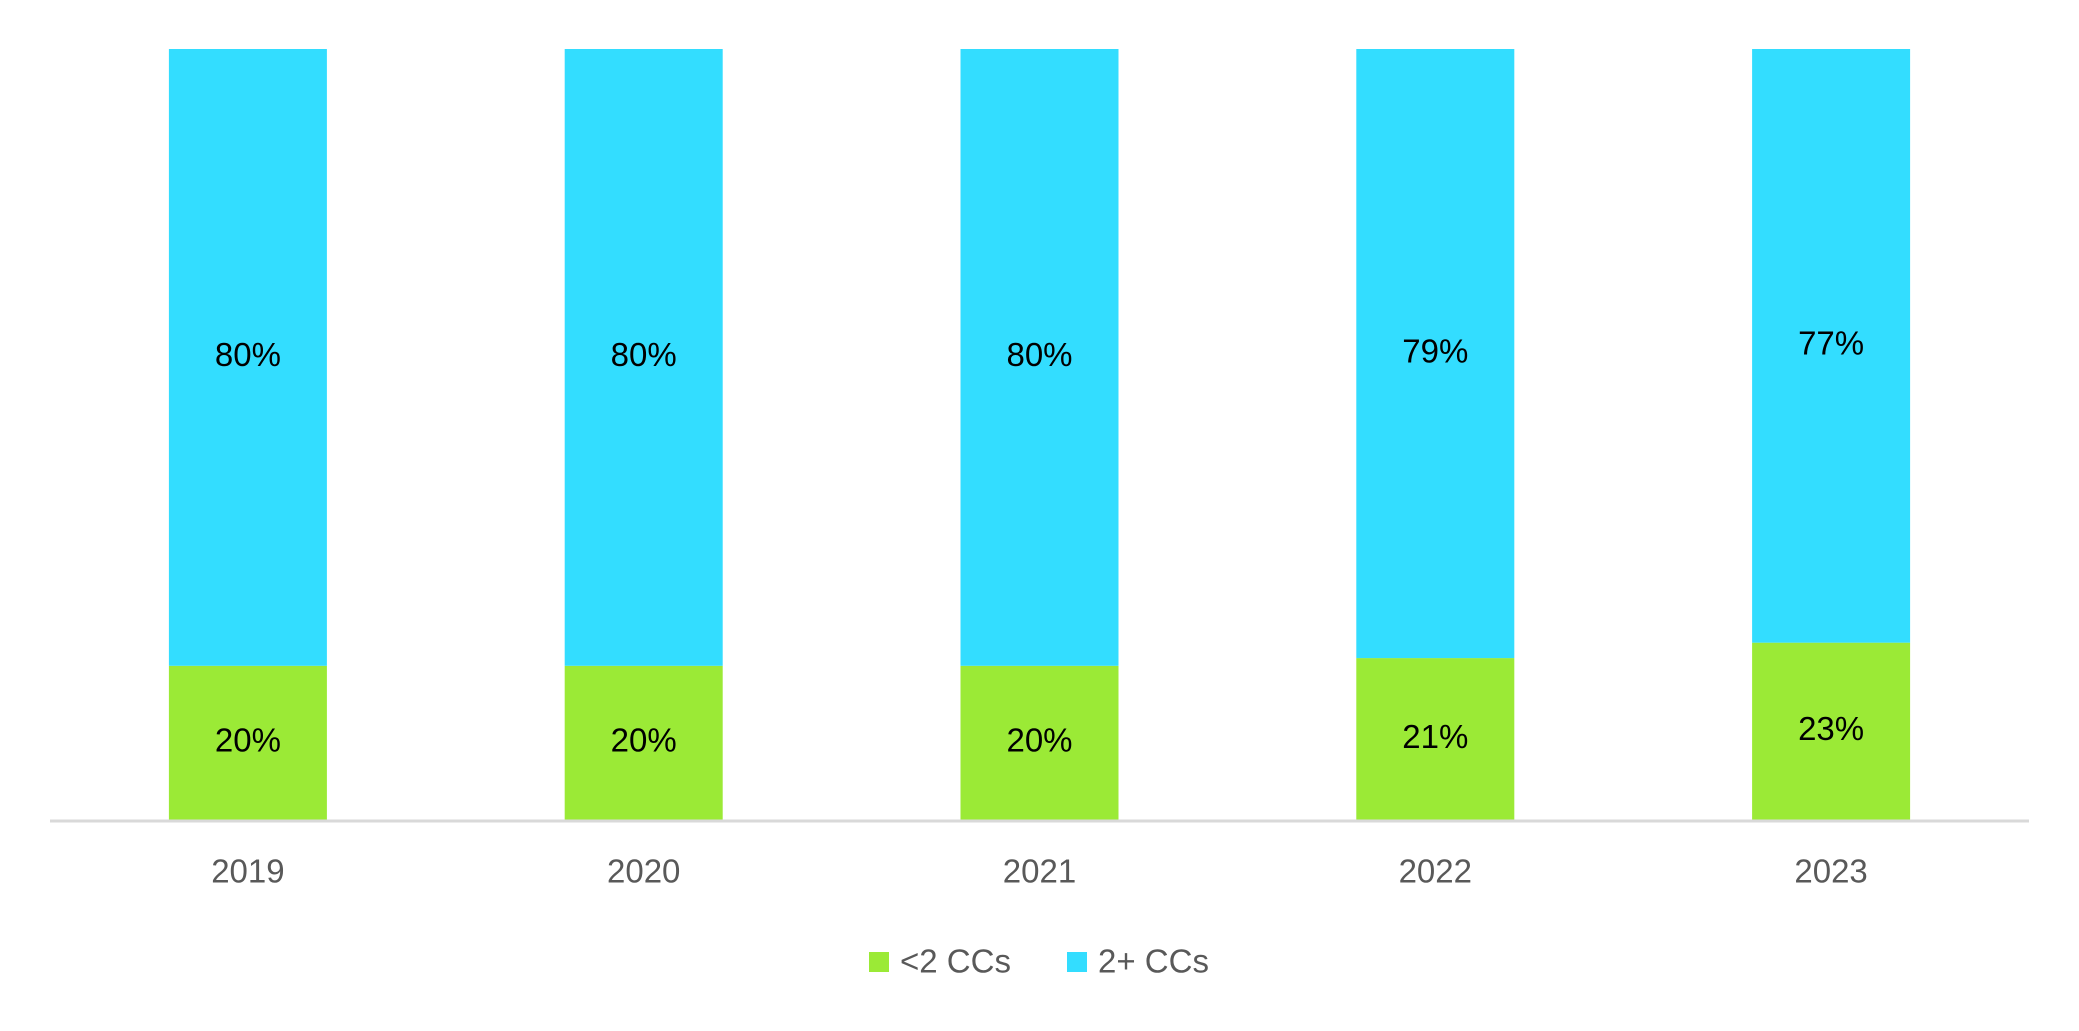 The image size is (2079, 1031). I want to click on data-label-2019-series-0: 20%, so click(248, 740).